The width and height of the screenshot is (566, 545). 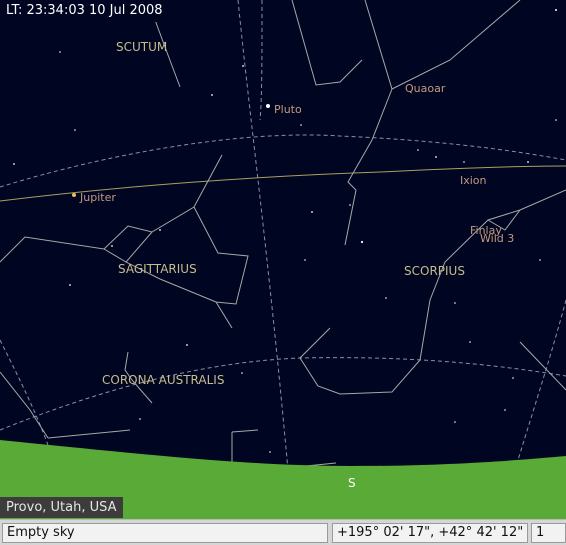 What do you see at coordinates (141, 47) in the screenshot?
I see `constellation-name-scutum: SCUTUM` at bounding box center [141, 47].